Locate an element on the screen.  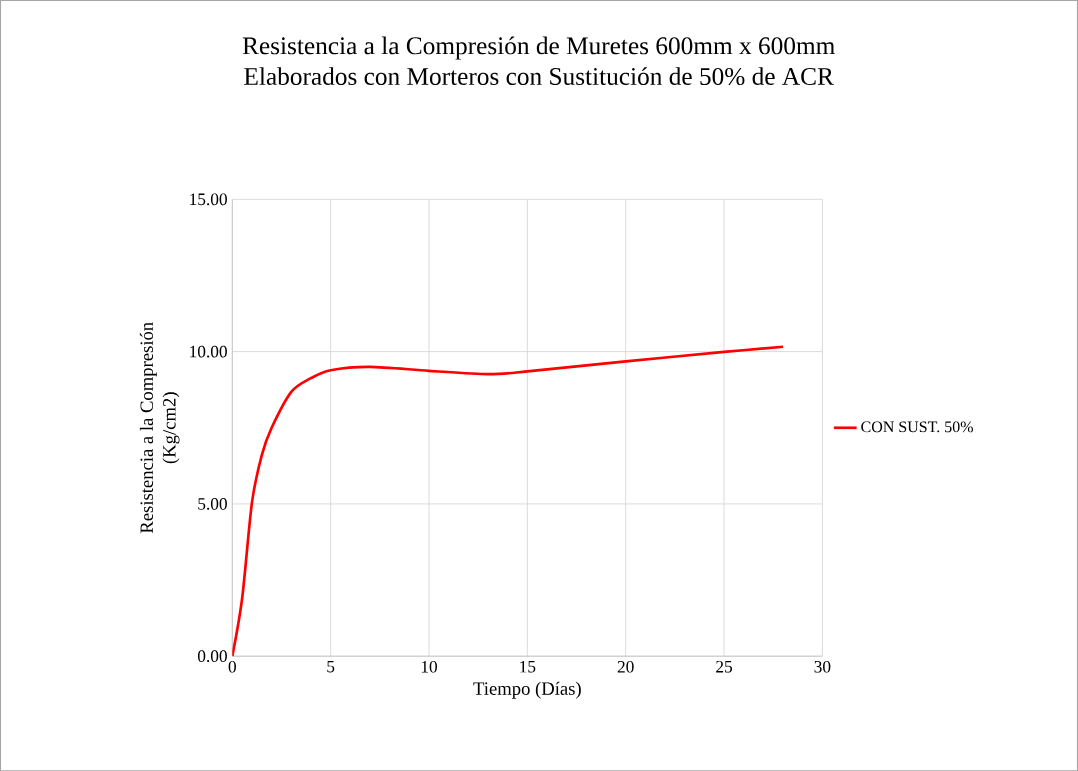
y-axis-title: Resistencia a la Compresión (Kg/cm2) is located at coordinates (159, 427).